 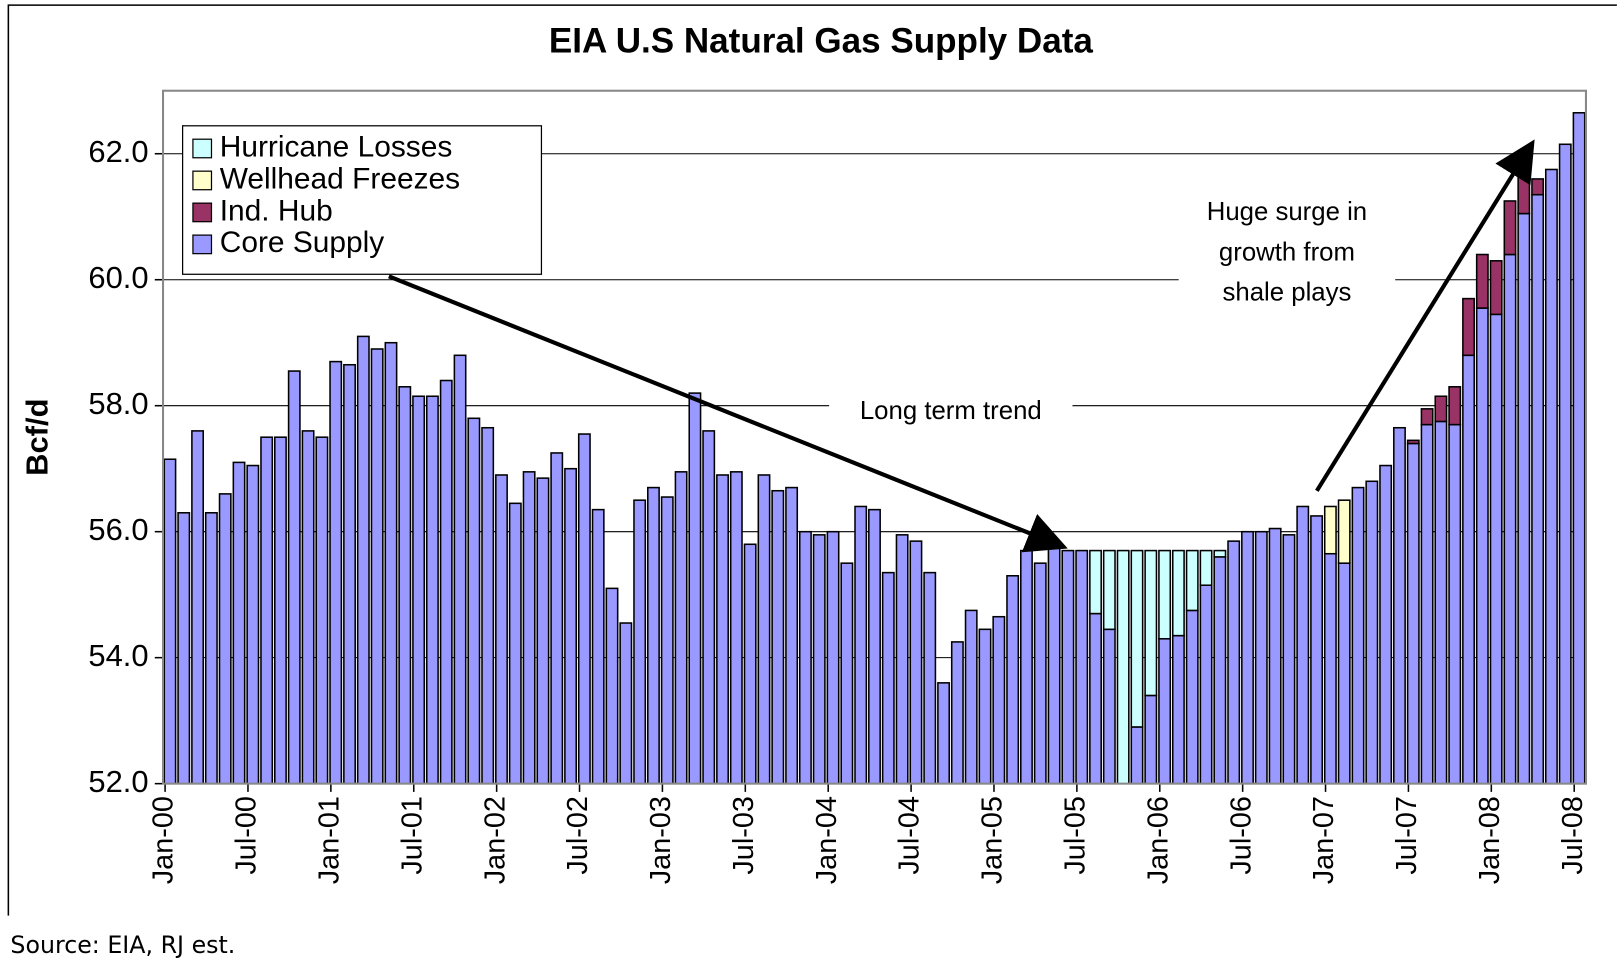 What do you see at coordinates (910, 835) in the screenshot?
I see `x-tick-label: Jul-04` at bounding box center [910, 835].